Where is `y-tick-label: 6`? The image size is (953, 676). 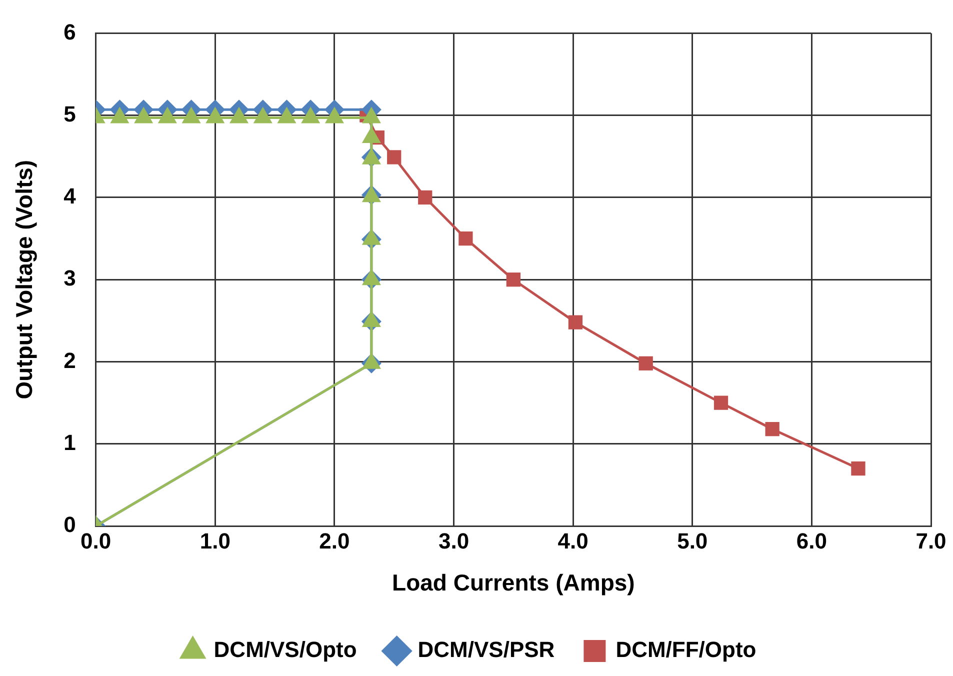 y-tick-label: 6 is located at coordinates (70, 31).